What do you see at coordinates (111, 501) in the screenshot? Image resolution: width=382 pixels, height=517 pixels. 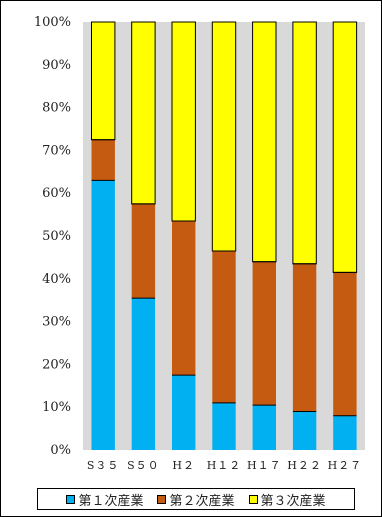 I see `legend-label-primary: 第１次産業` at bounding box center [111, 501].